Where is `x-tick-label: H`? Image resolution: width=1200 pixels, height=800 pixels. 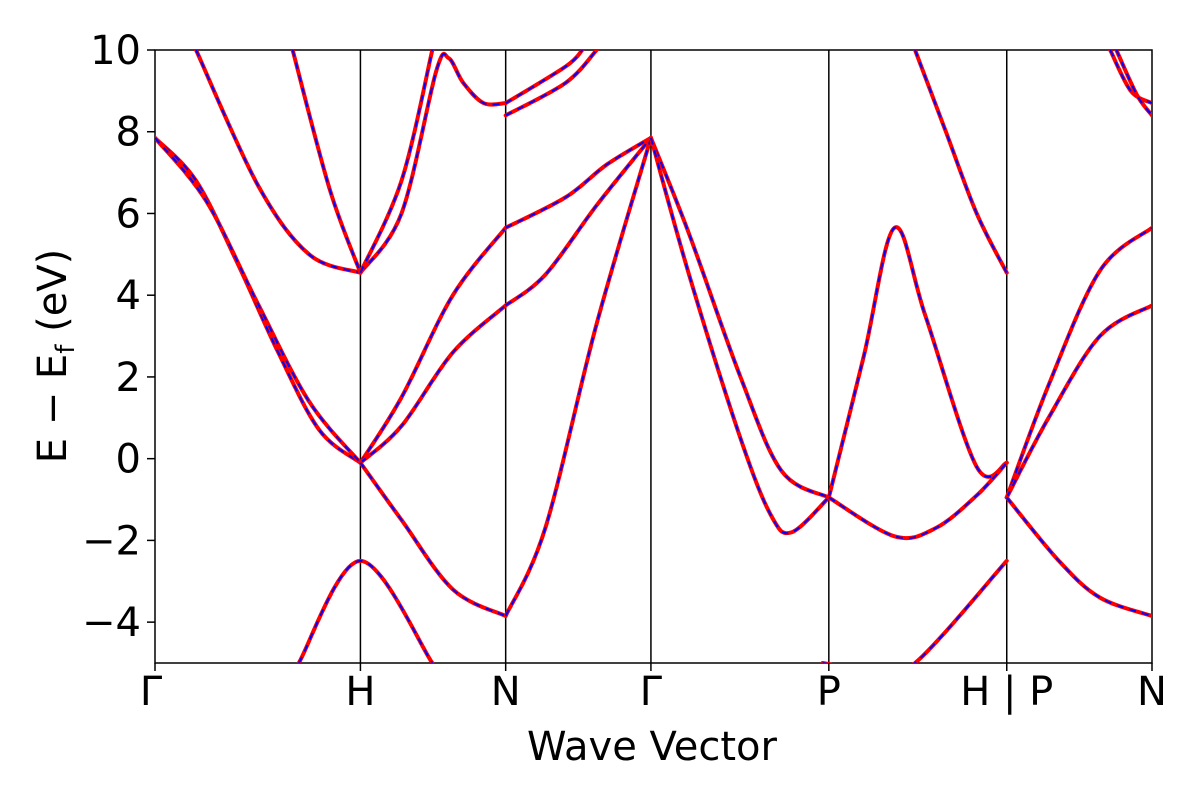 x-tick-label: H is located at coordinates (360, 692).